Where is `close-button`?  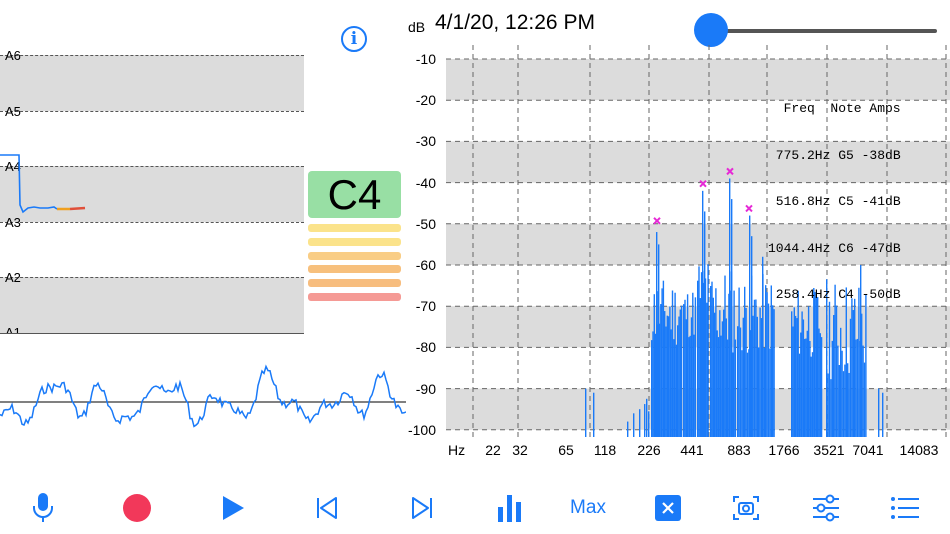
close-button is located at coordinates (668, 508).